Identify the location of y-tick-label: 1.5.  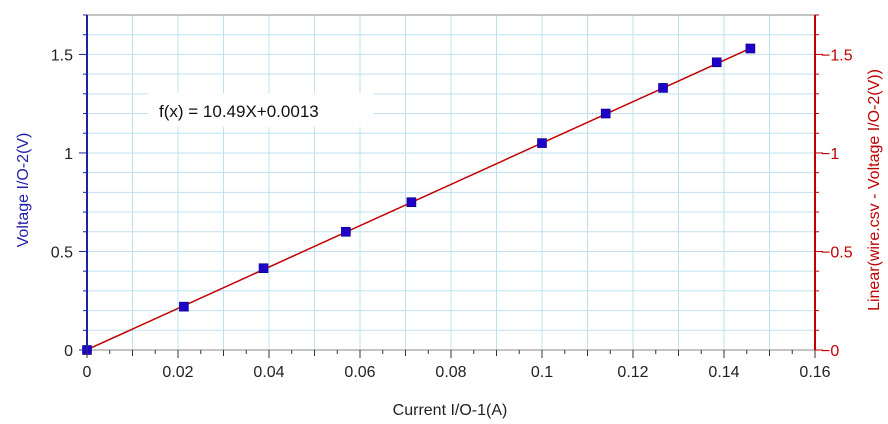
(62, 55).